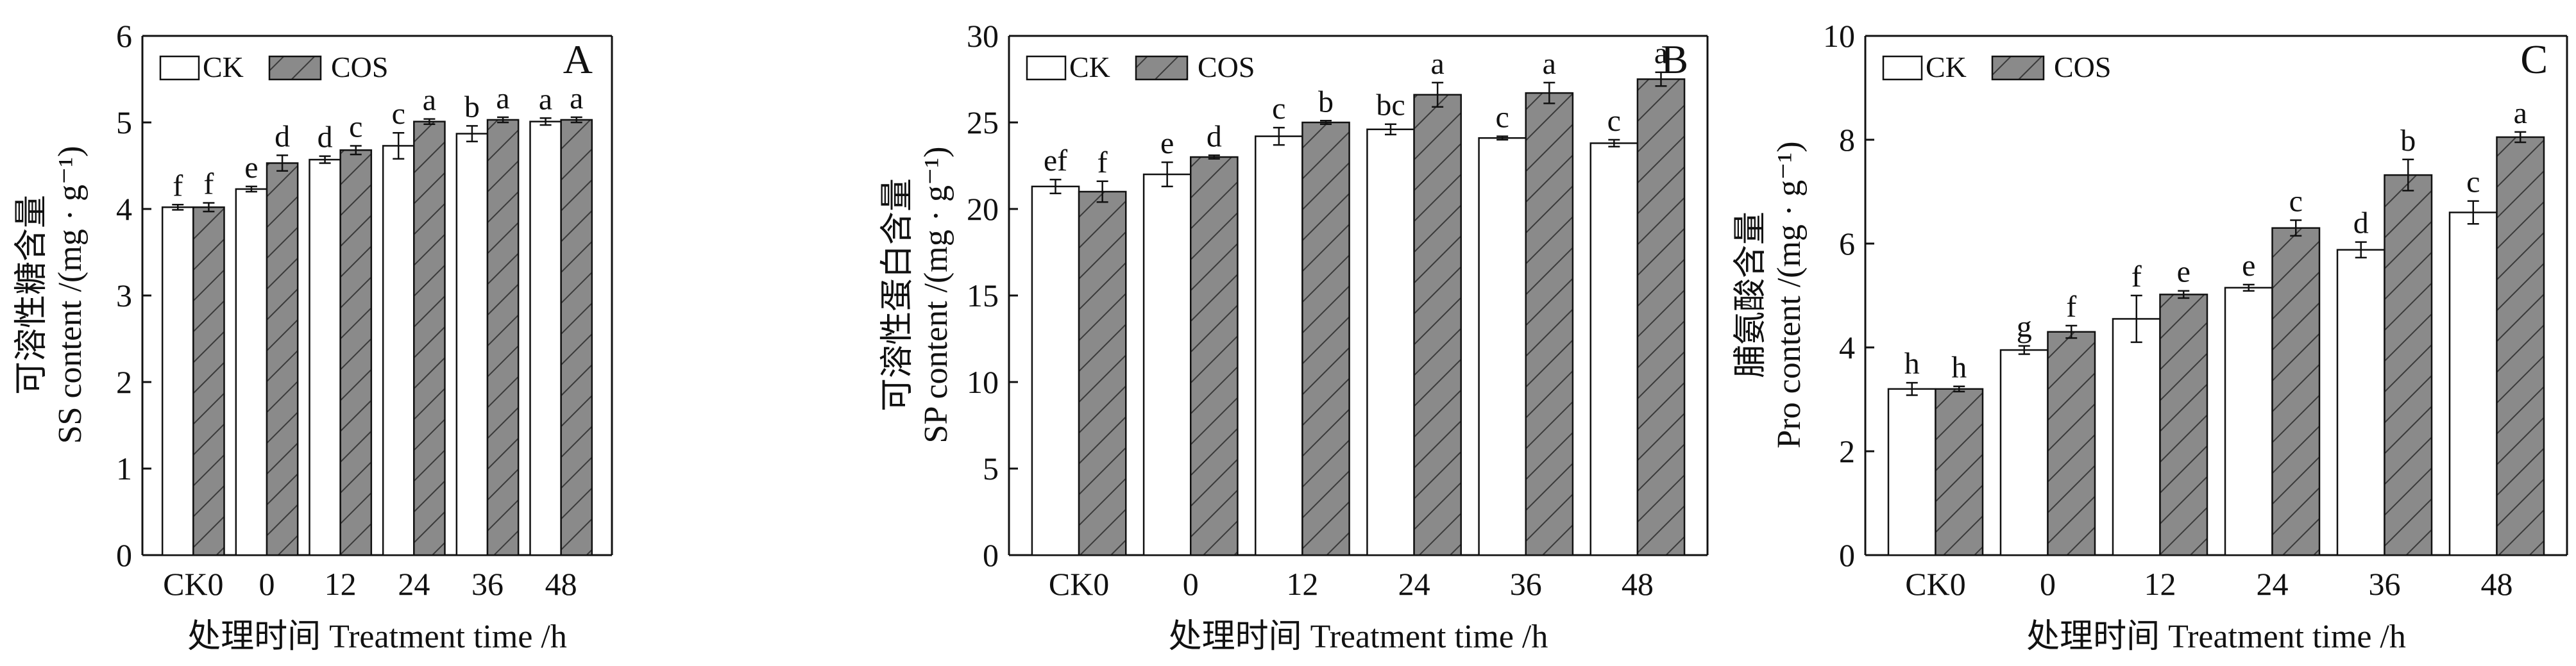 The height and width of the screenshot is (666, 2576). What do you see at coordinates (2048, 584) in the screenshot?
I see `panel-c-x-tick-label: 0` at bounding box center [2048, 584].